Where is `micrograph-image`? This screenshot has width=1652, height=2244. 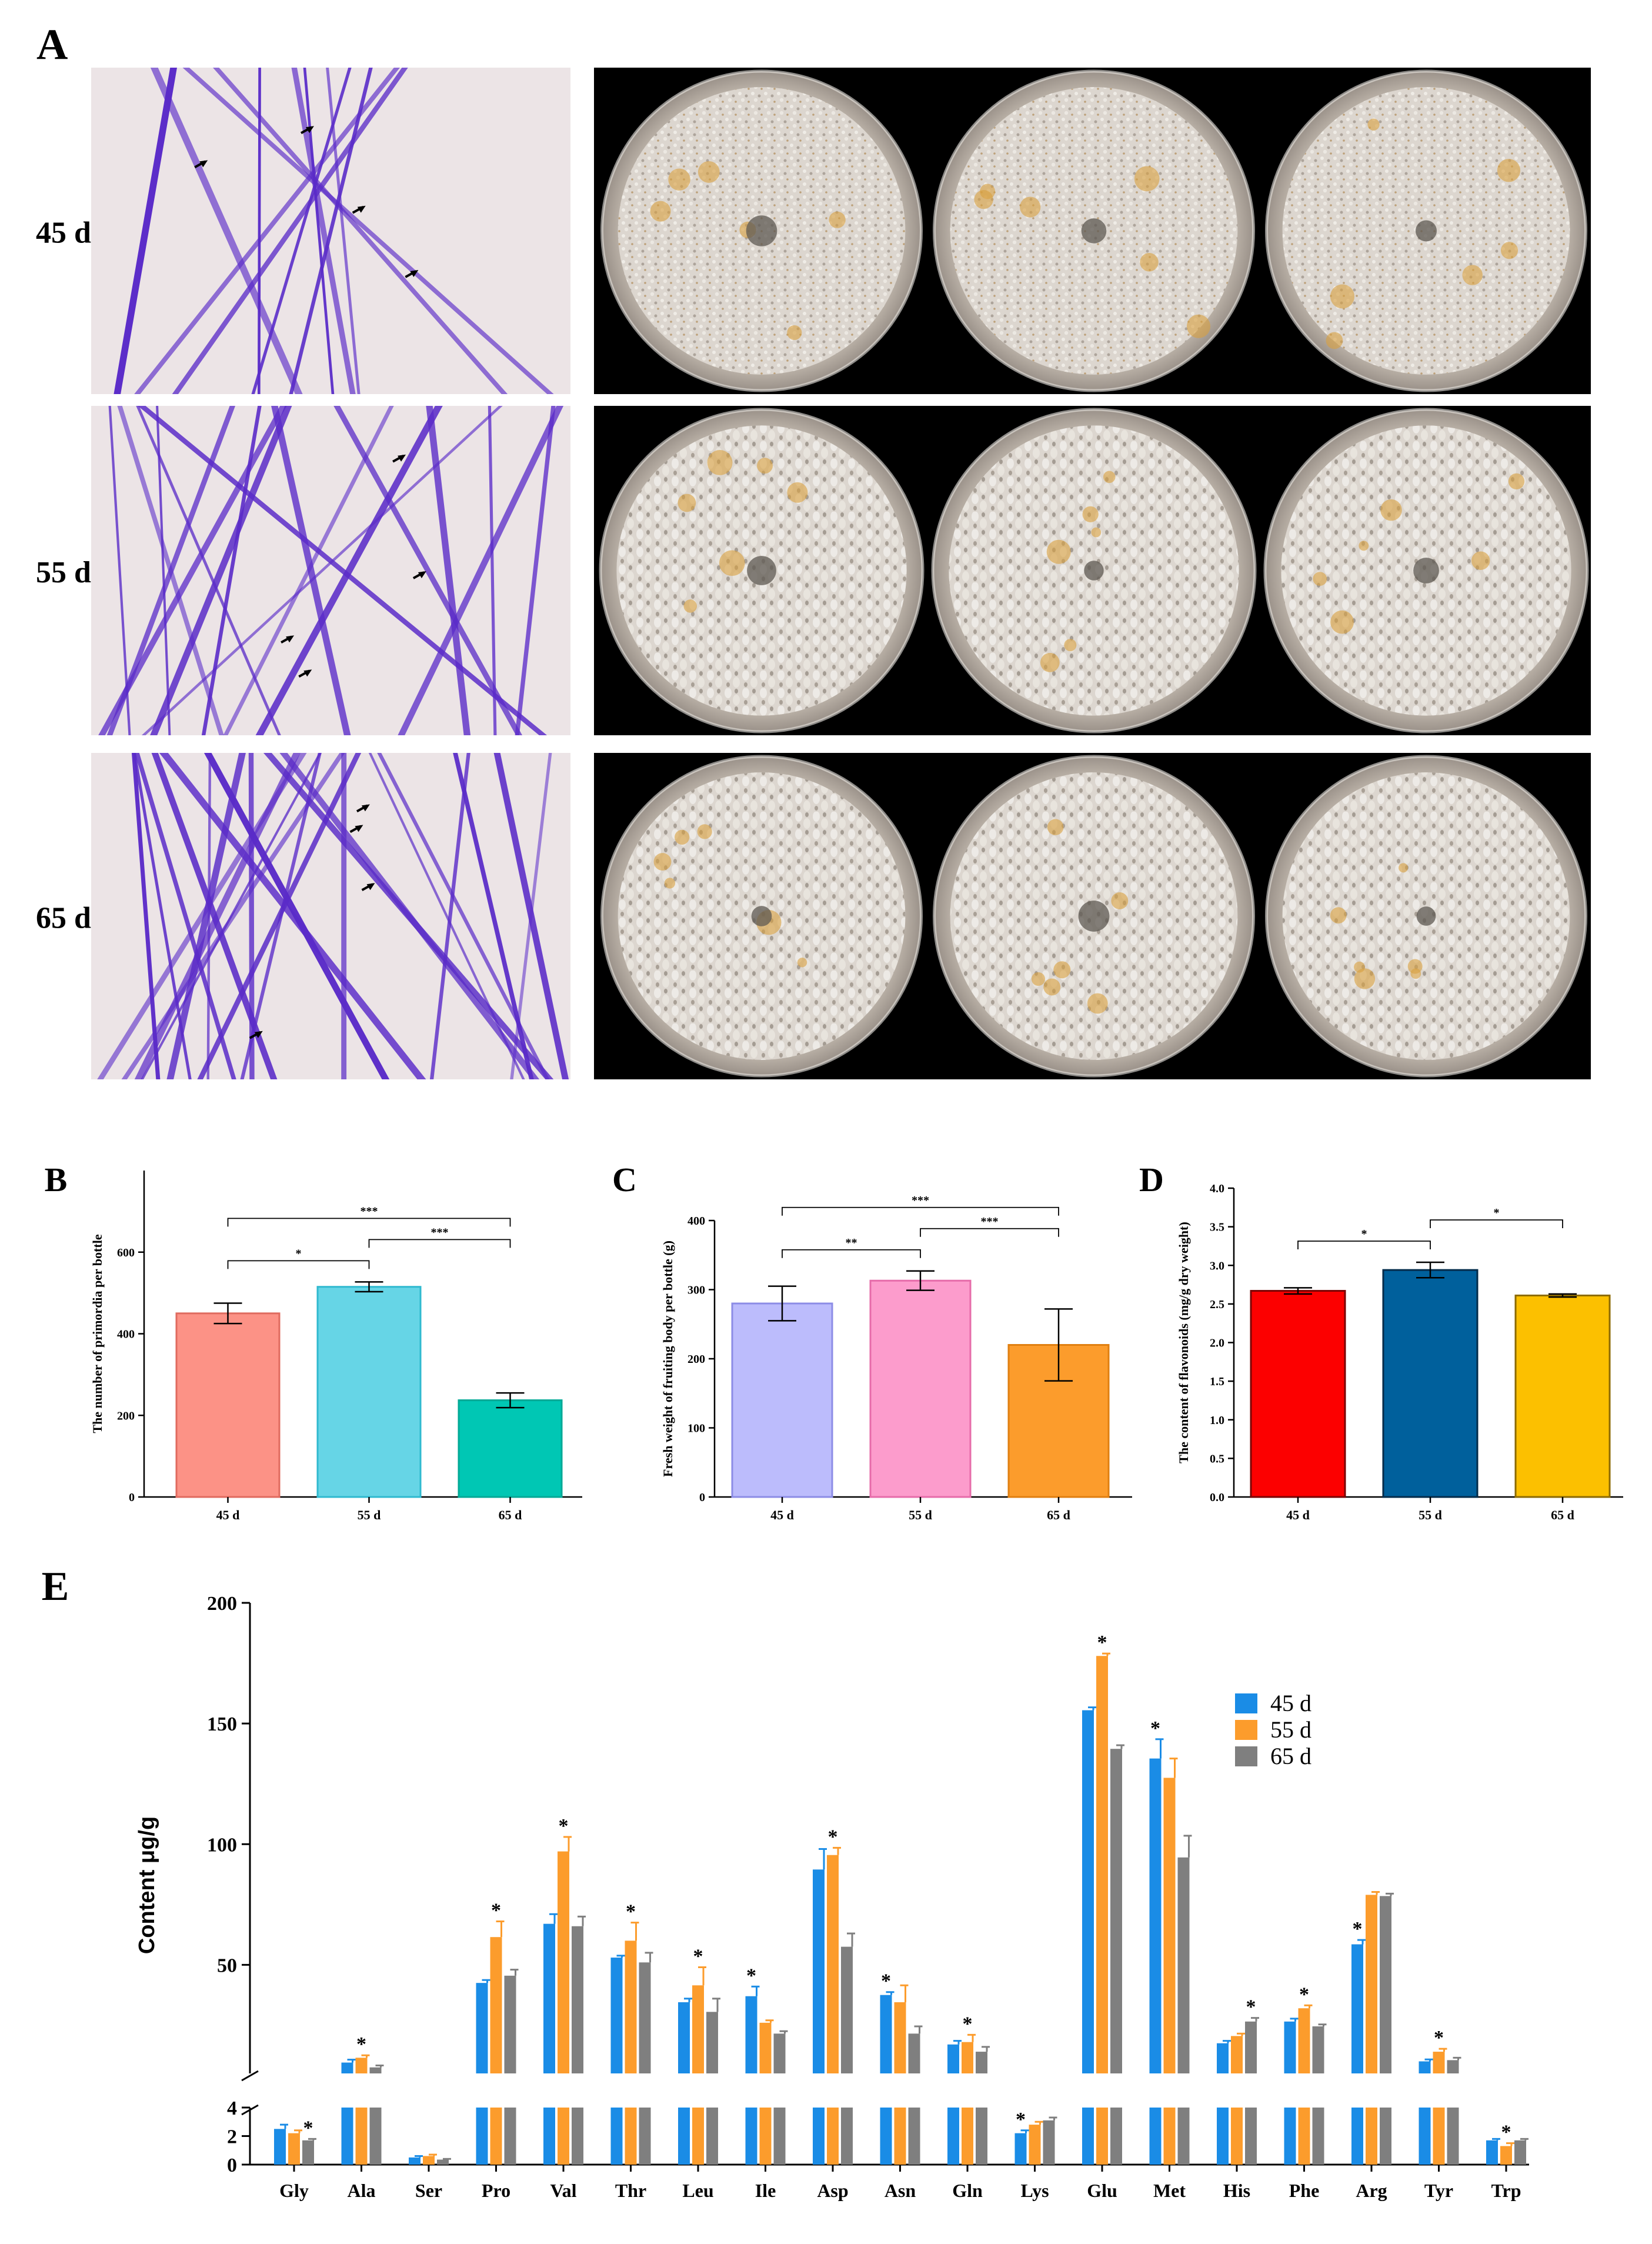
micrograph-image is located at coordinates (330, 231).